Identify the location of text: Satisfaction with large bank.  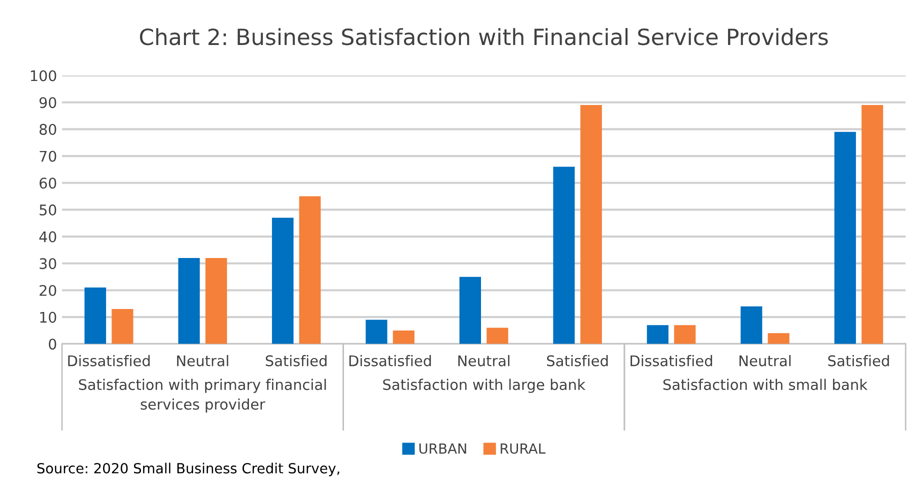
(484, 385).